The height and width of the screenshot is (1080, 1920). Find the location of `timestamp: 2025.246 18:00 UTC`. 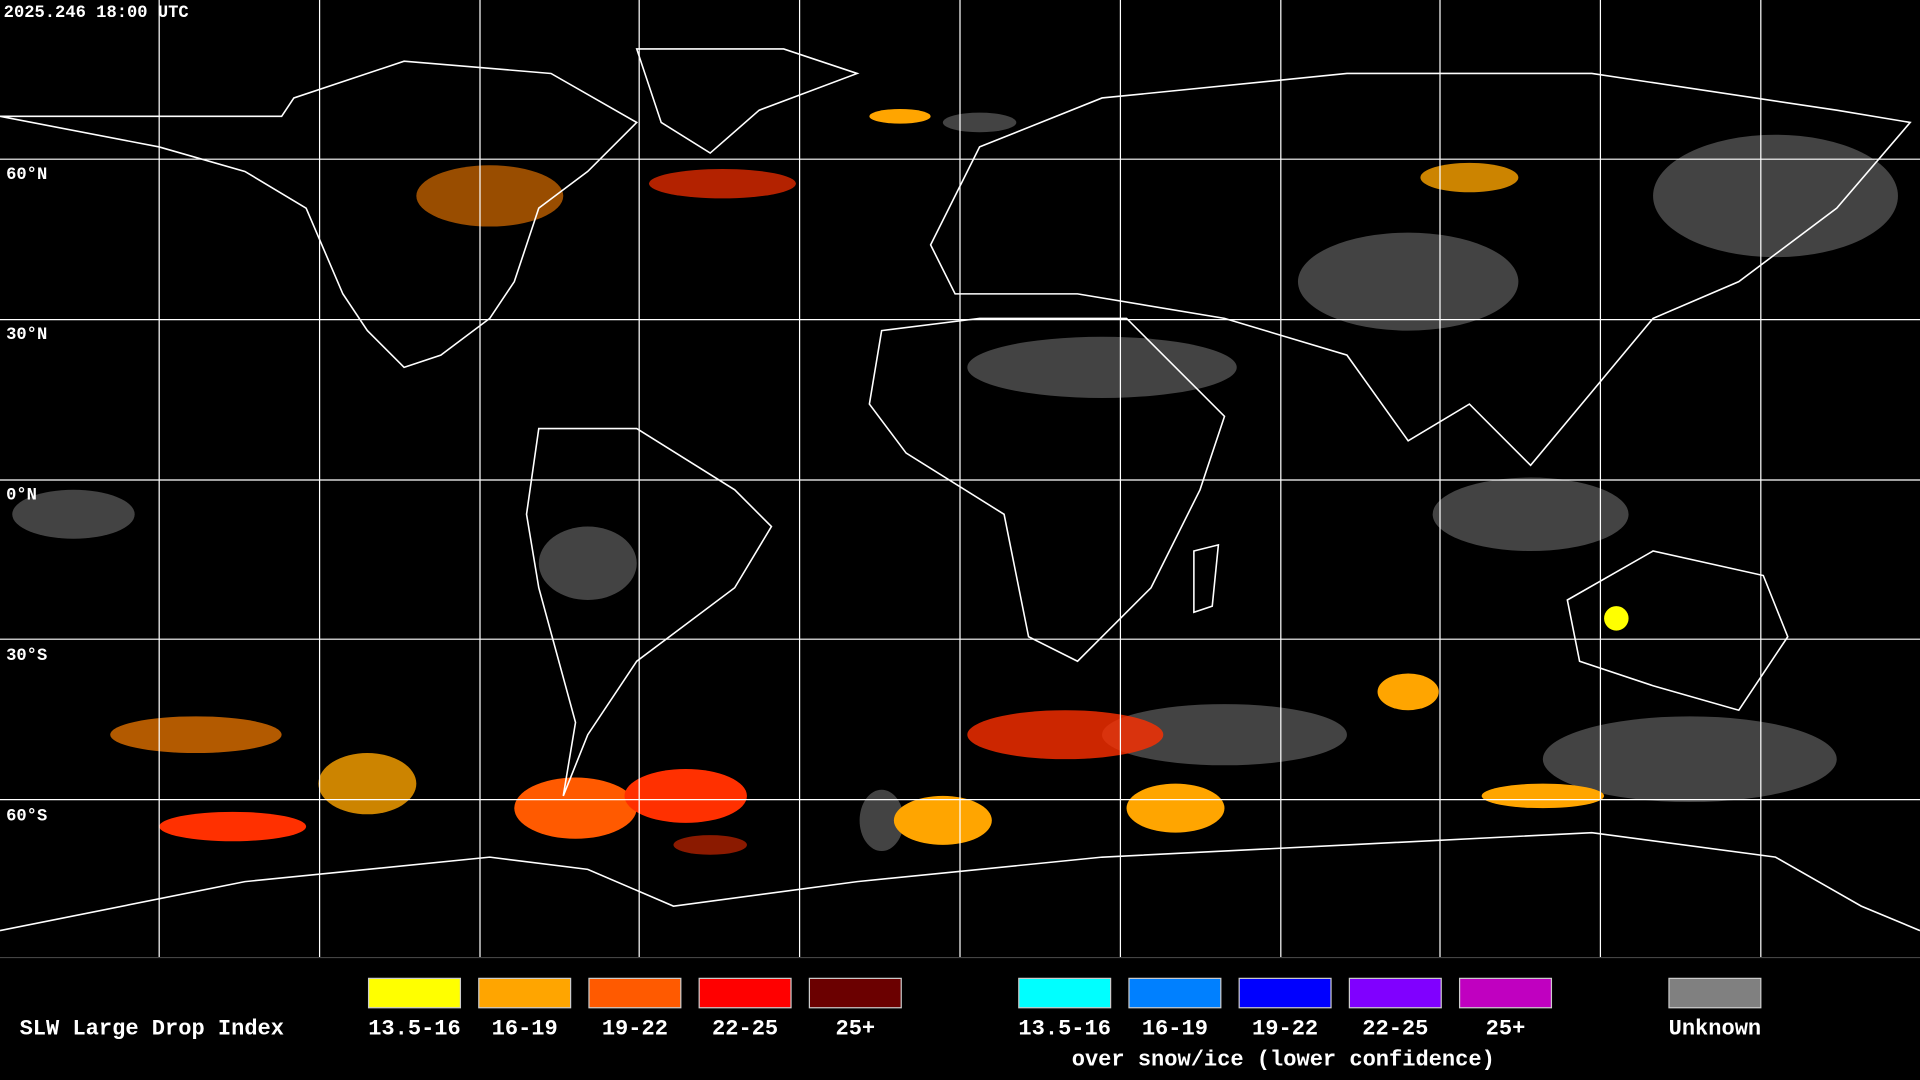

timestamp: 2025.246 18:00 UTC is located at coordinates (96, 13).